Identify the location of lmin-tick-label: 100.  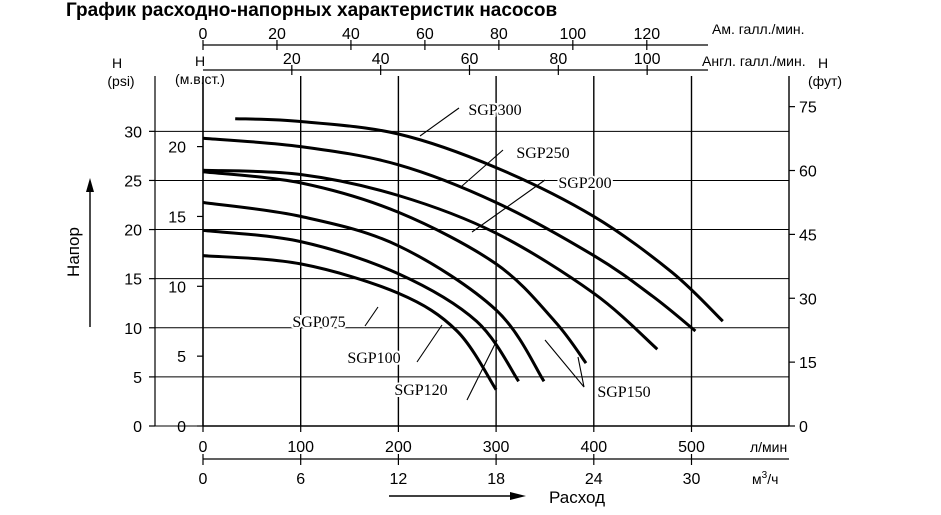
(300, 447).